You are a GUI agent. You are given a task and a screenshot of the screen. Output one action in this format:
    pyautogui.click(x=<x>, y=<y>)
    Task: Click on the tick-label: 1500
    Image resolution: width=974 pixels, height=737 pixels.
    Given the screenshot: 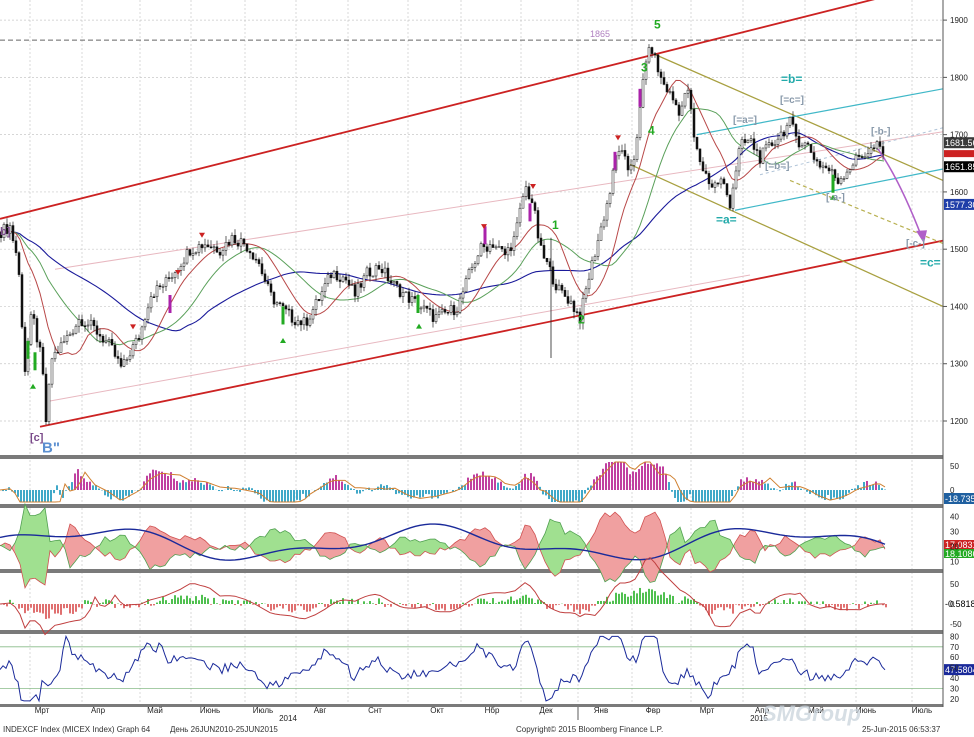 What is the action you would take?
    pyautogui.click(x=959, y=249)
    